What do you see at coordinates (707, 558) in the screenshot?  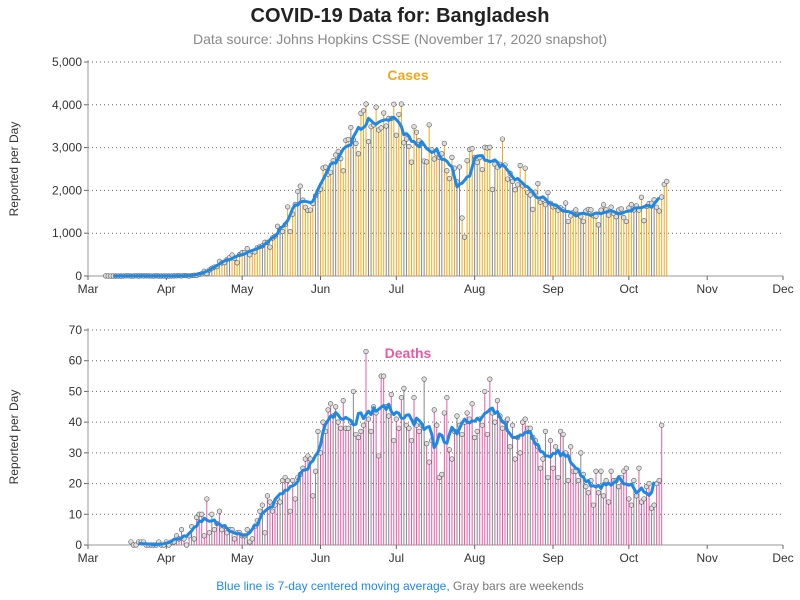 I see `deaths-xtick-label: Nov` at bounding box center [707, 558].